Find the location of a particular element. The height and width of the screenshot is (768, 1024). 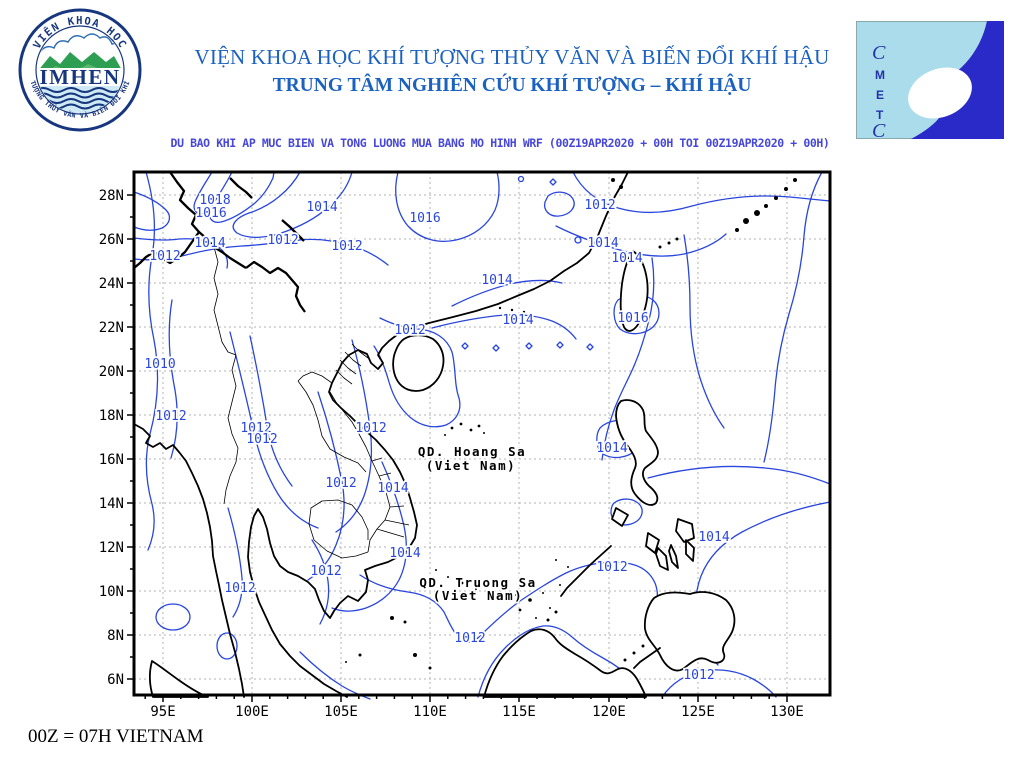

hainan-island is located at coordinates (418, 363).